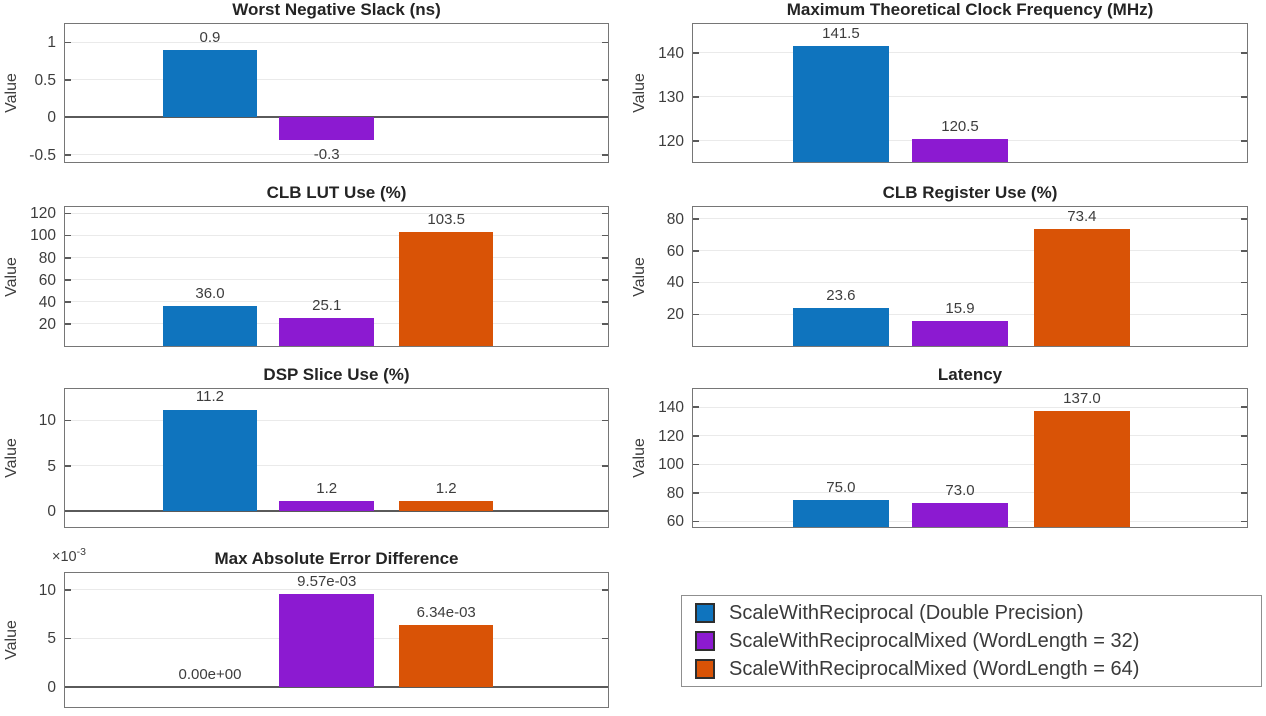 The image size is (1266, 716). What do you see at coordinates (47, 280) in the screenshot?
I see `tick-label: 60` at bounding box center [47, 280].